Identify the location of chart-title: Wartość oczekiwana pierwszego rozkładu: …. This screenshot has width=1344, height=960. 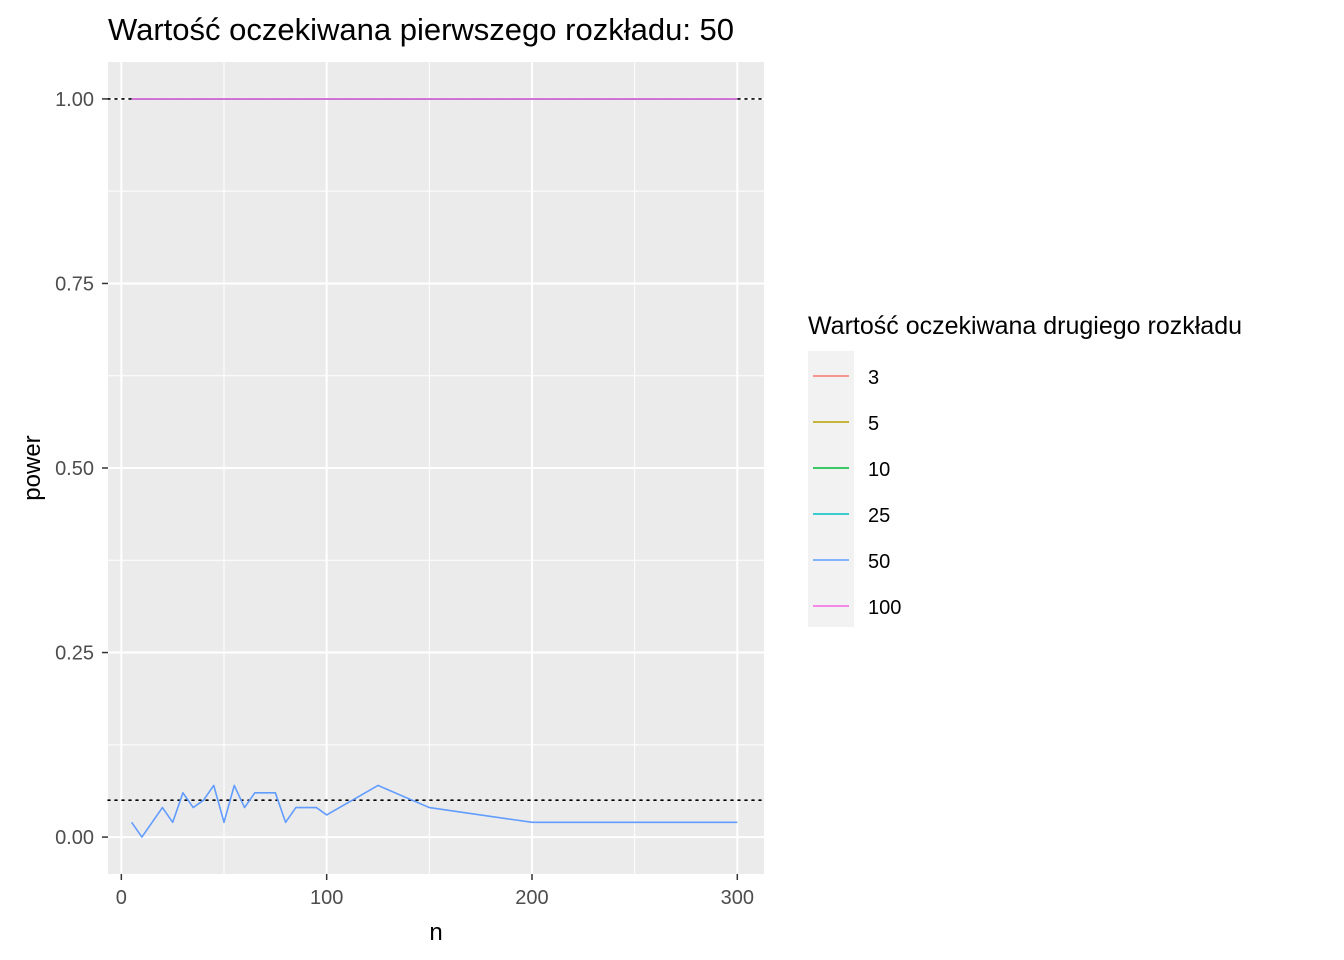
(421, 29).